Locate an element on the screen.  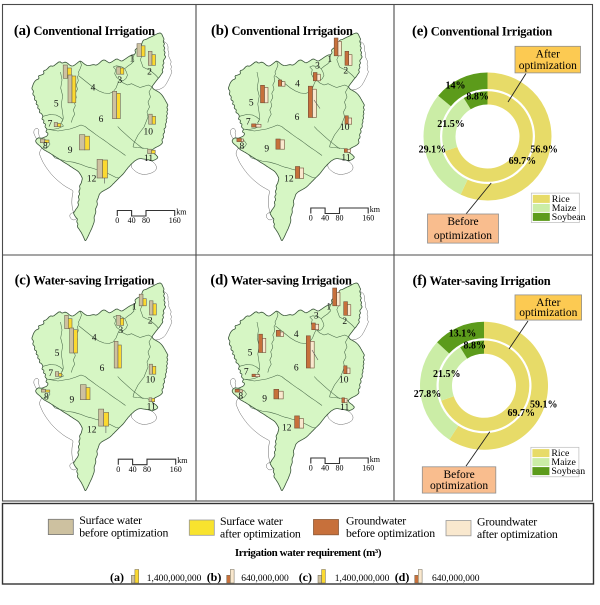
svg-text:(c)Water-saving Irrigation: (c) Water-saving Irrigation is located at coordinates (85, 281).